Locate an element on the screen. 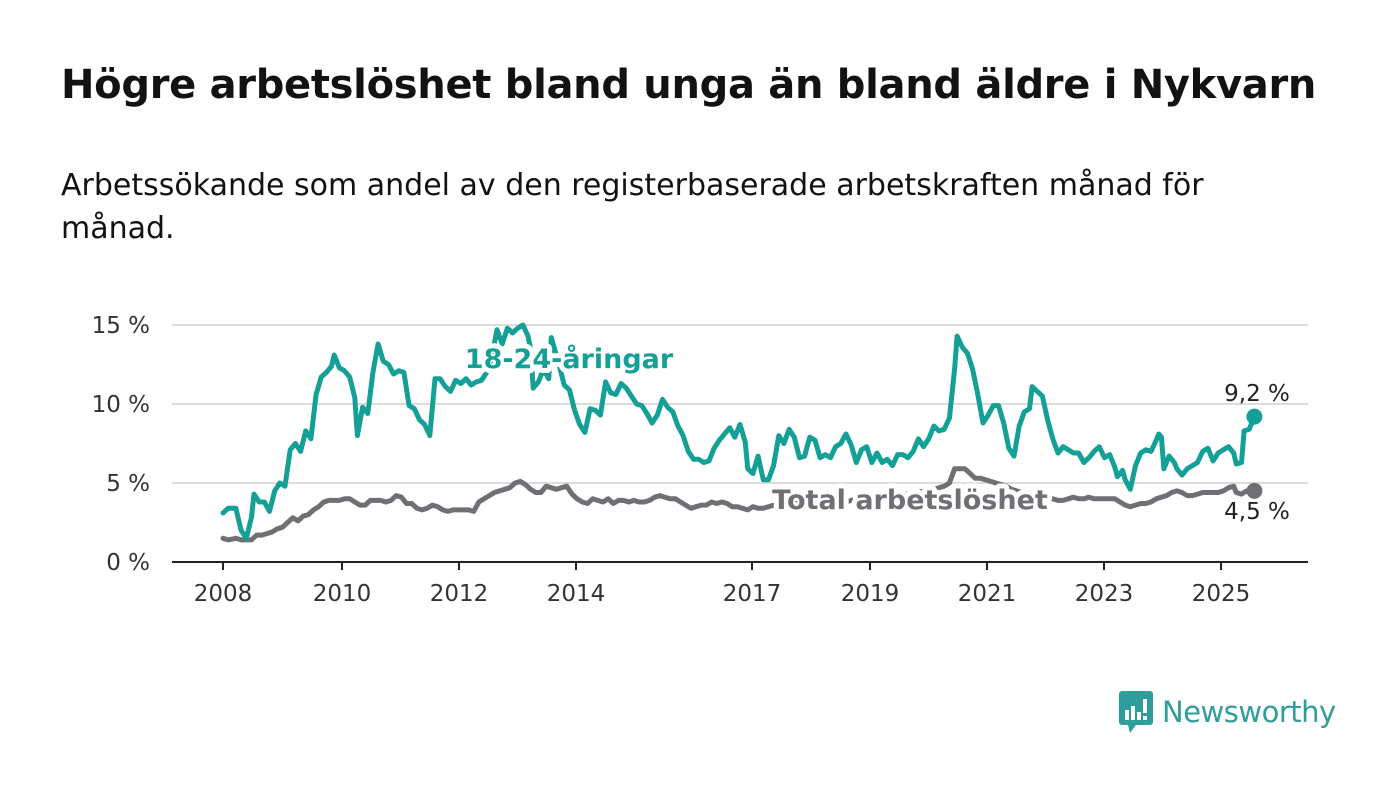  end-label-total: 4,5 % is located at coordinates (1257, 512).